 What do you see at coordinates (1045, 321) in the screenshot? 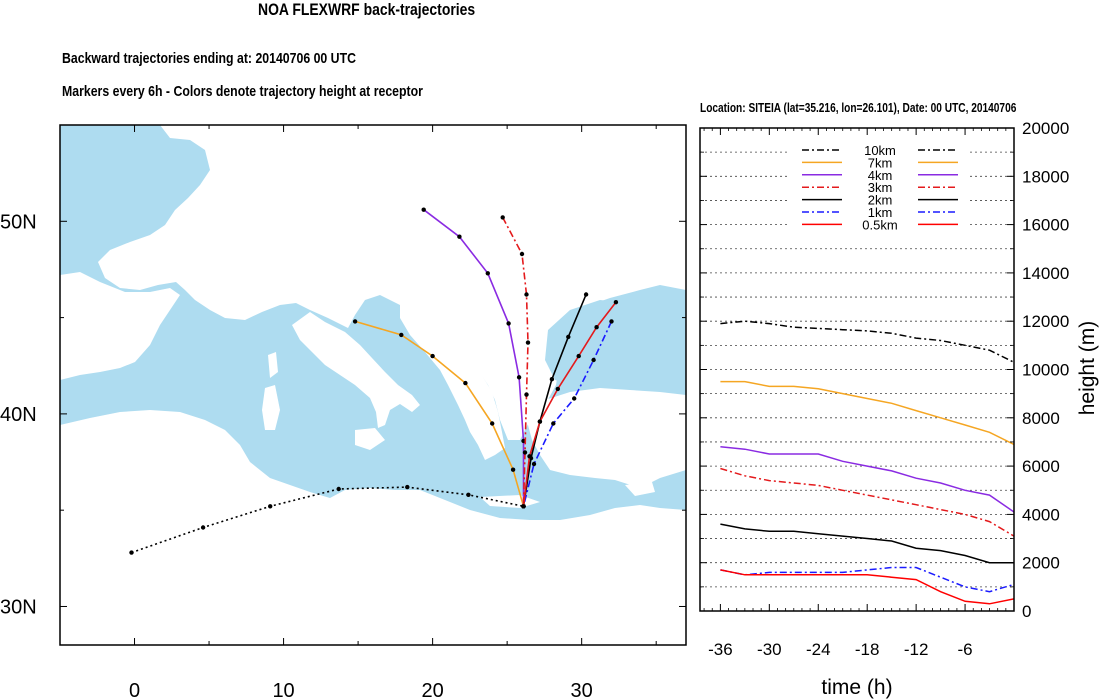
I see `y-tick-label: 12000` at bounding box center [1045, 321].